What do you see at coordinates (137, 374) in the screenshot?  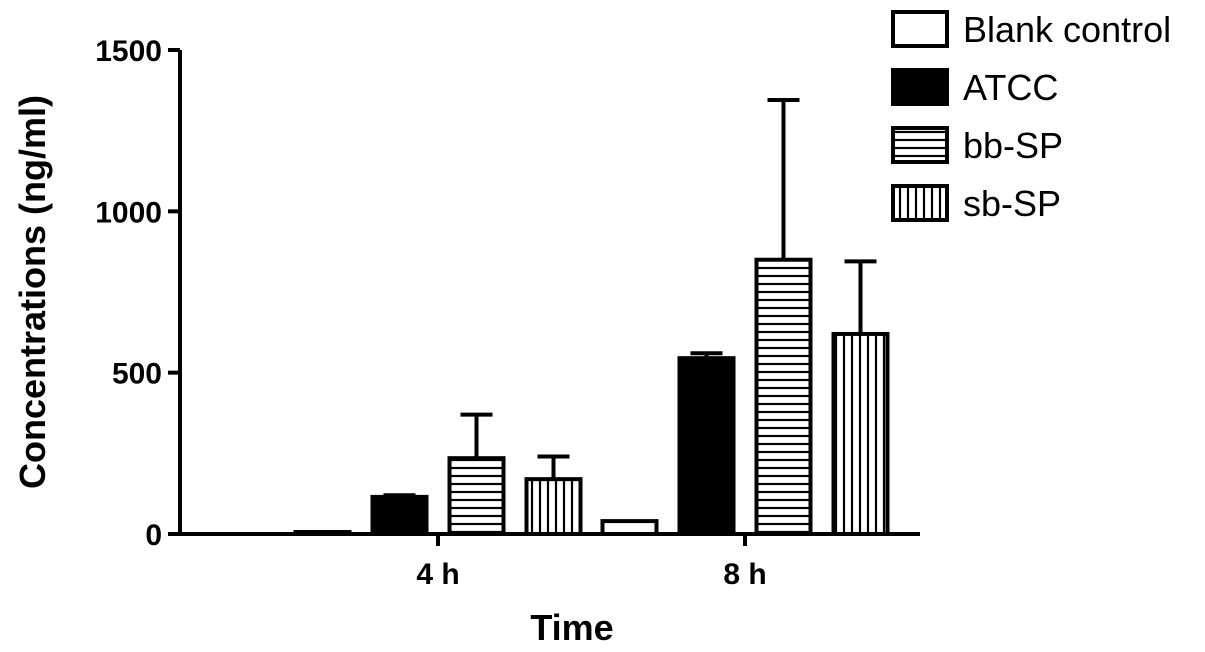 I see `y-tick-label: 500` at bounding box center [137, 374].